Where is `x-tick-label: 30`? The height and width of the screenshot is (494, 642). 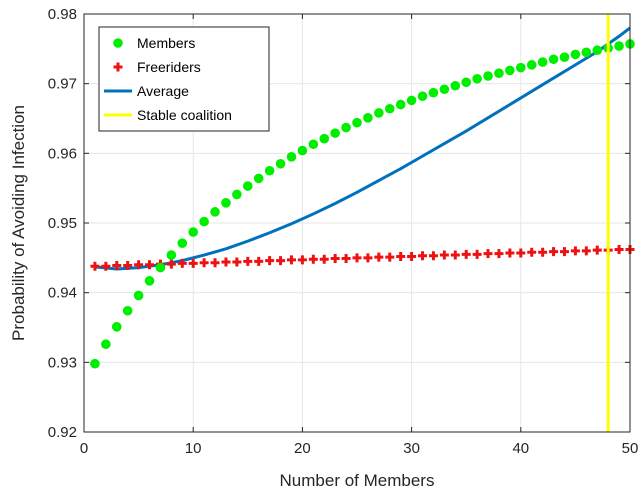
x-tick-label: 30 is located at coordinates (411, 448).